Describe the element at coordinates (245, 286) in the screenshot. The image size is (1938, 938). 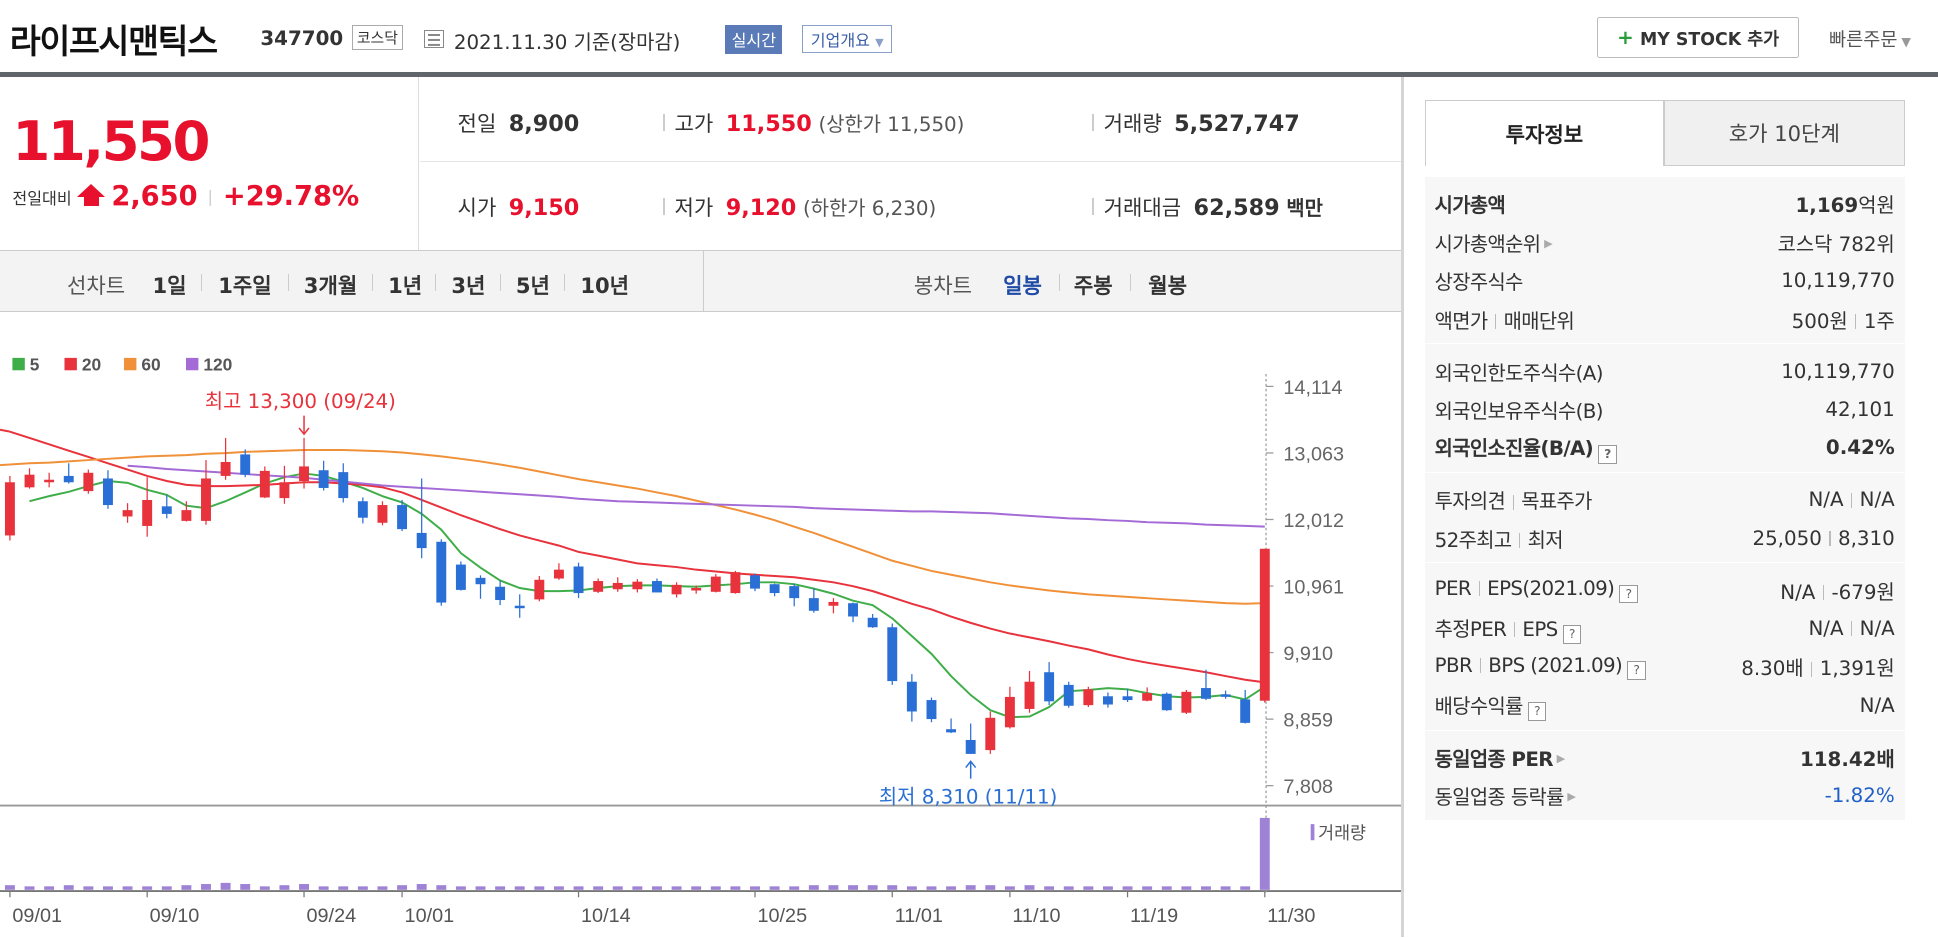
I see `period-1w: 1주일` at that location.